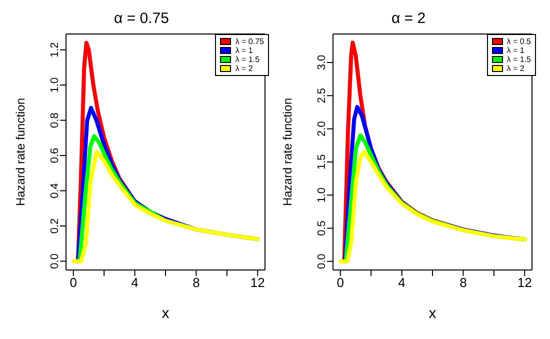 The image size is (550, 339). Describe the element at coordinates (322, 96) in the screenshot. I see `y-tick-label: 2.5` at that location.